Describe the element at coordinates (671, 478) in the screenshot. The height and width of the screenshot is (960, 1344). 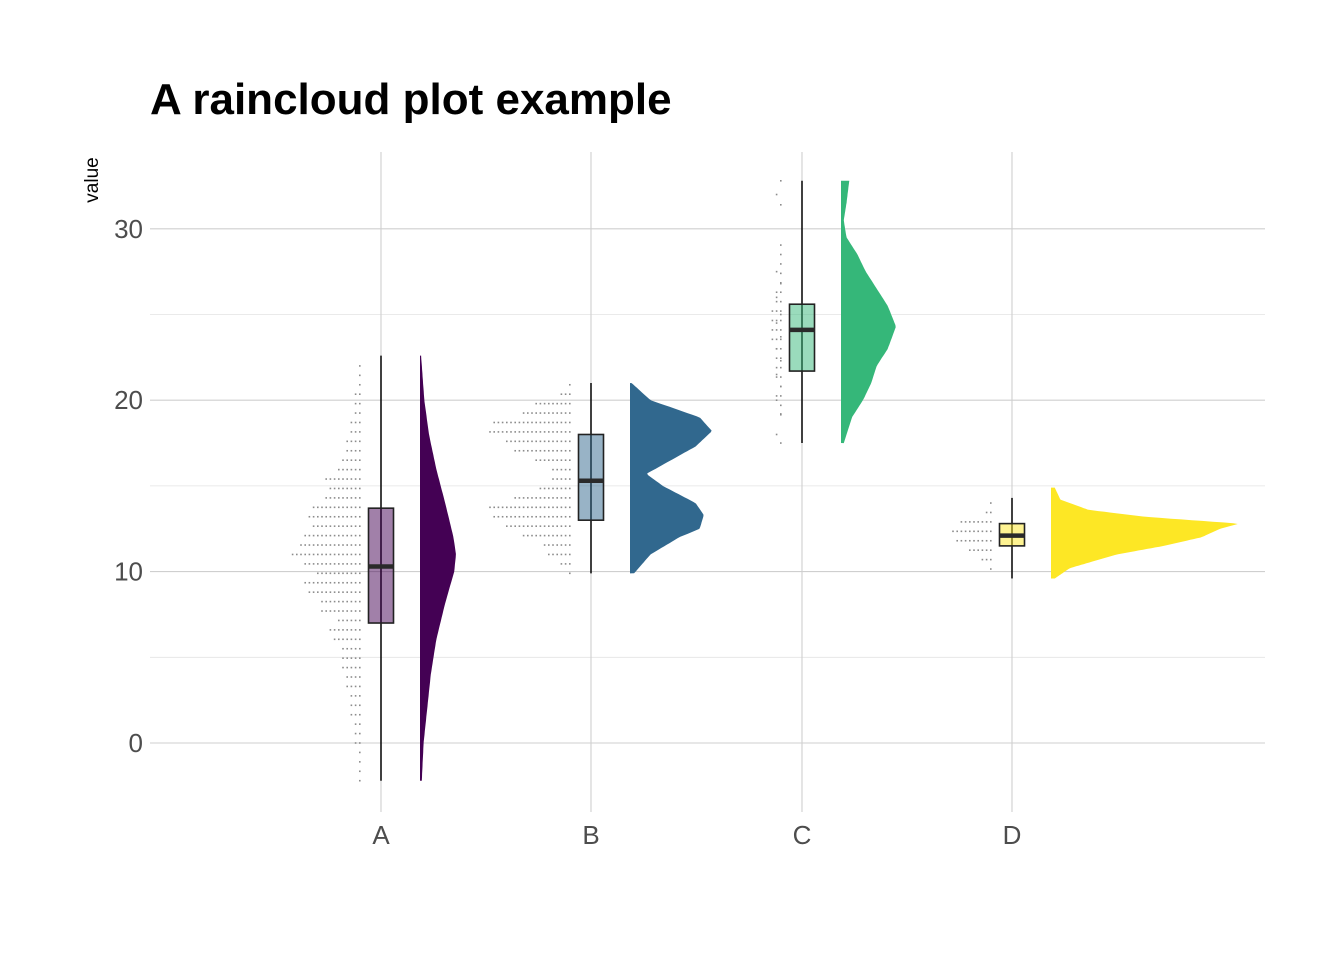
I see `cloud-b` at that location.